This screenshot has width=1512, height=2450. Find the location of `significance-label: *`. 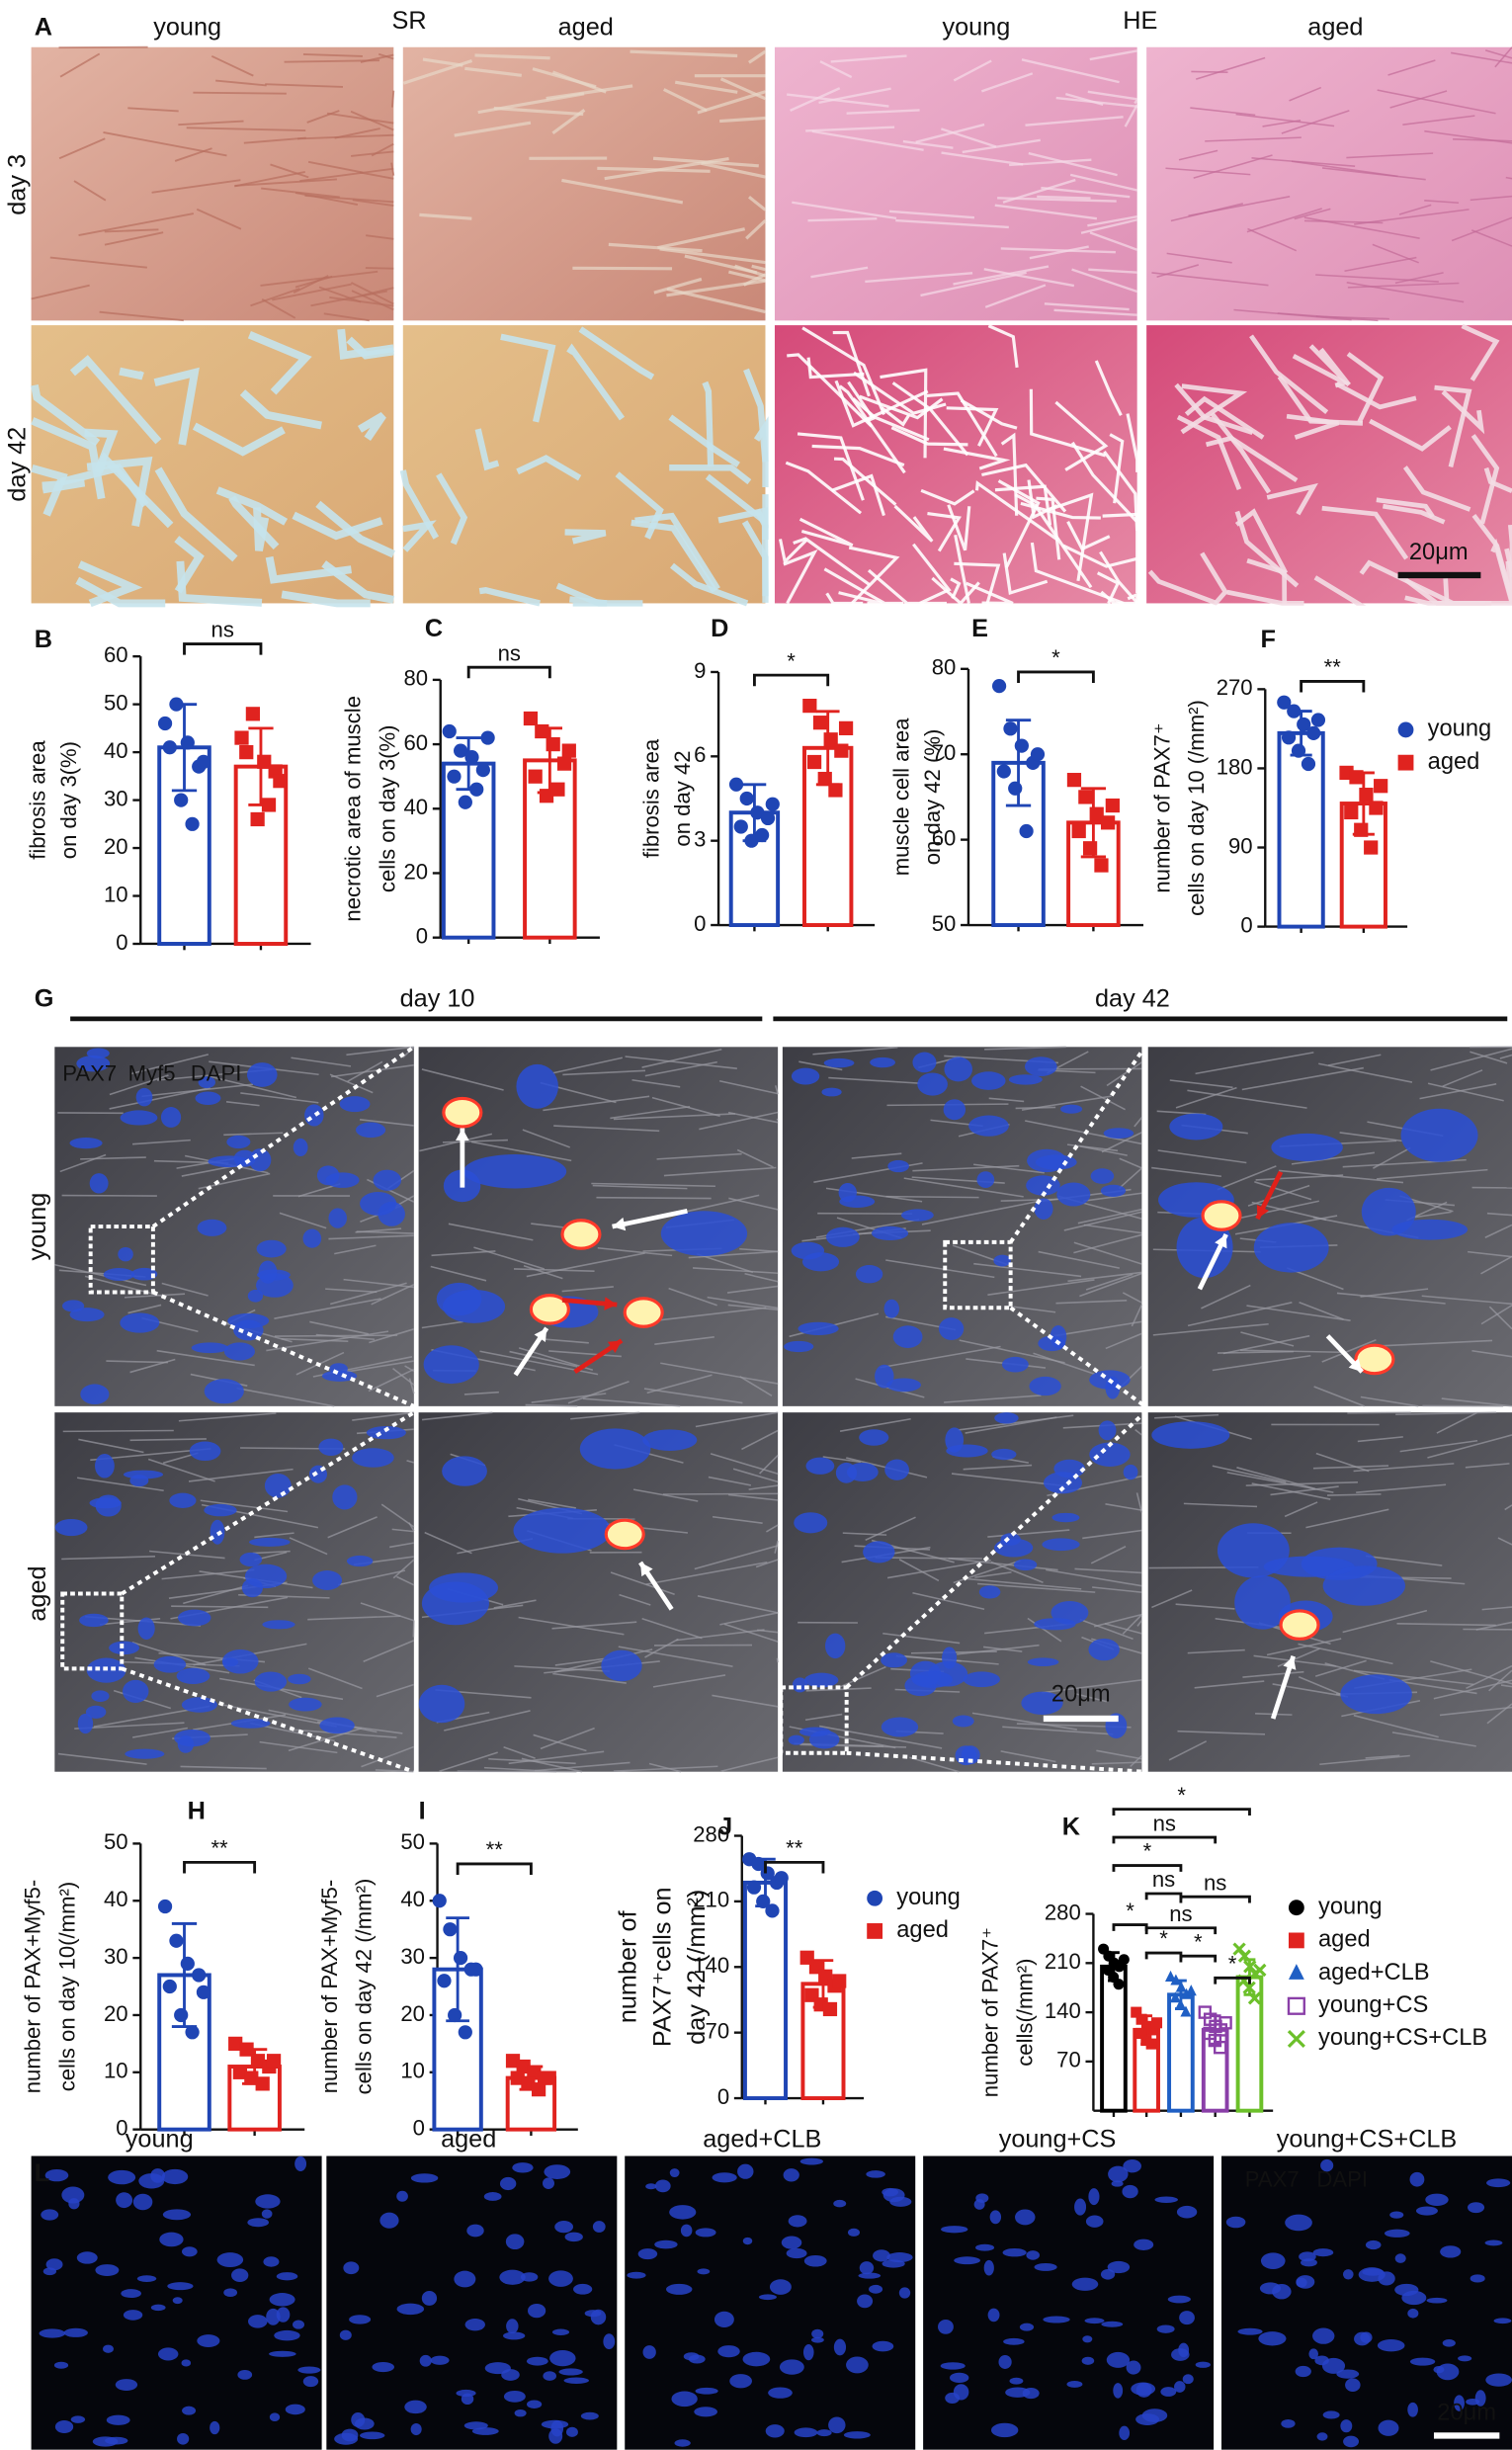

significance-label: * is located at coordinates (1181, 1795).